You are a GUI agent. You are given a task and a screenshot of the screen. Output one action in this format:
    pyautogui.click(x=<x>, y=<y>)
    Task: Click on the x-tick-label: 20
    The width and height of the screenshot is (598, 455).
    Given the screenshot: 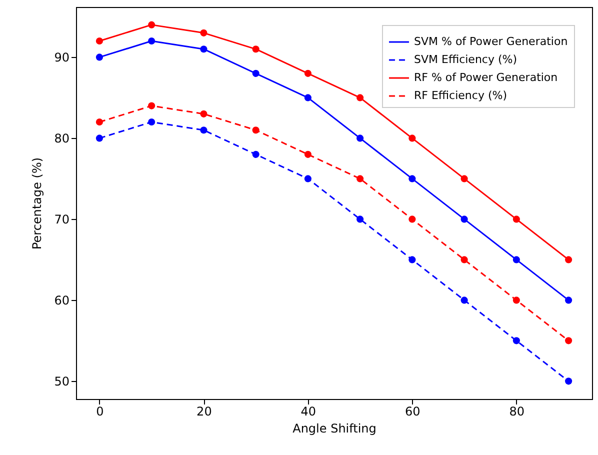 What is the action you would take?
    pyautogui.click(x=204, y=411)
    